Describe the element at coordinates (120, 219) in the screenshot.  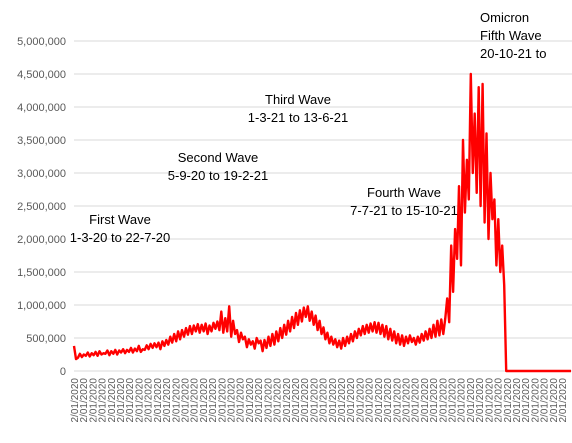
I see `wave-annotation-line: First Wave` at that location.